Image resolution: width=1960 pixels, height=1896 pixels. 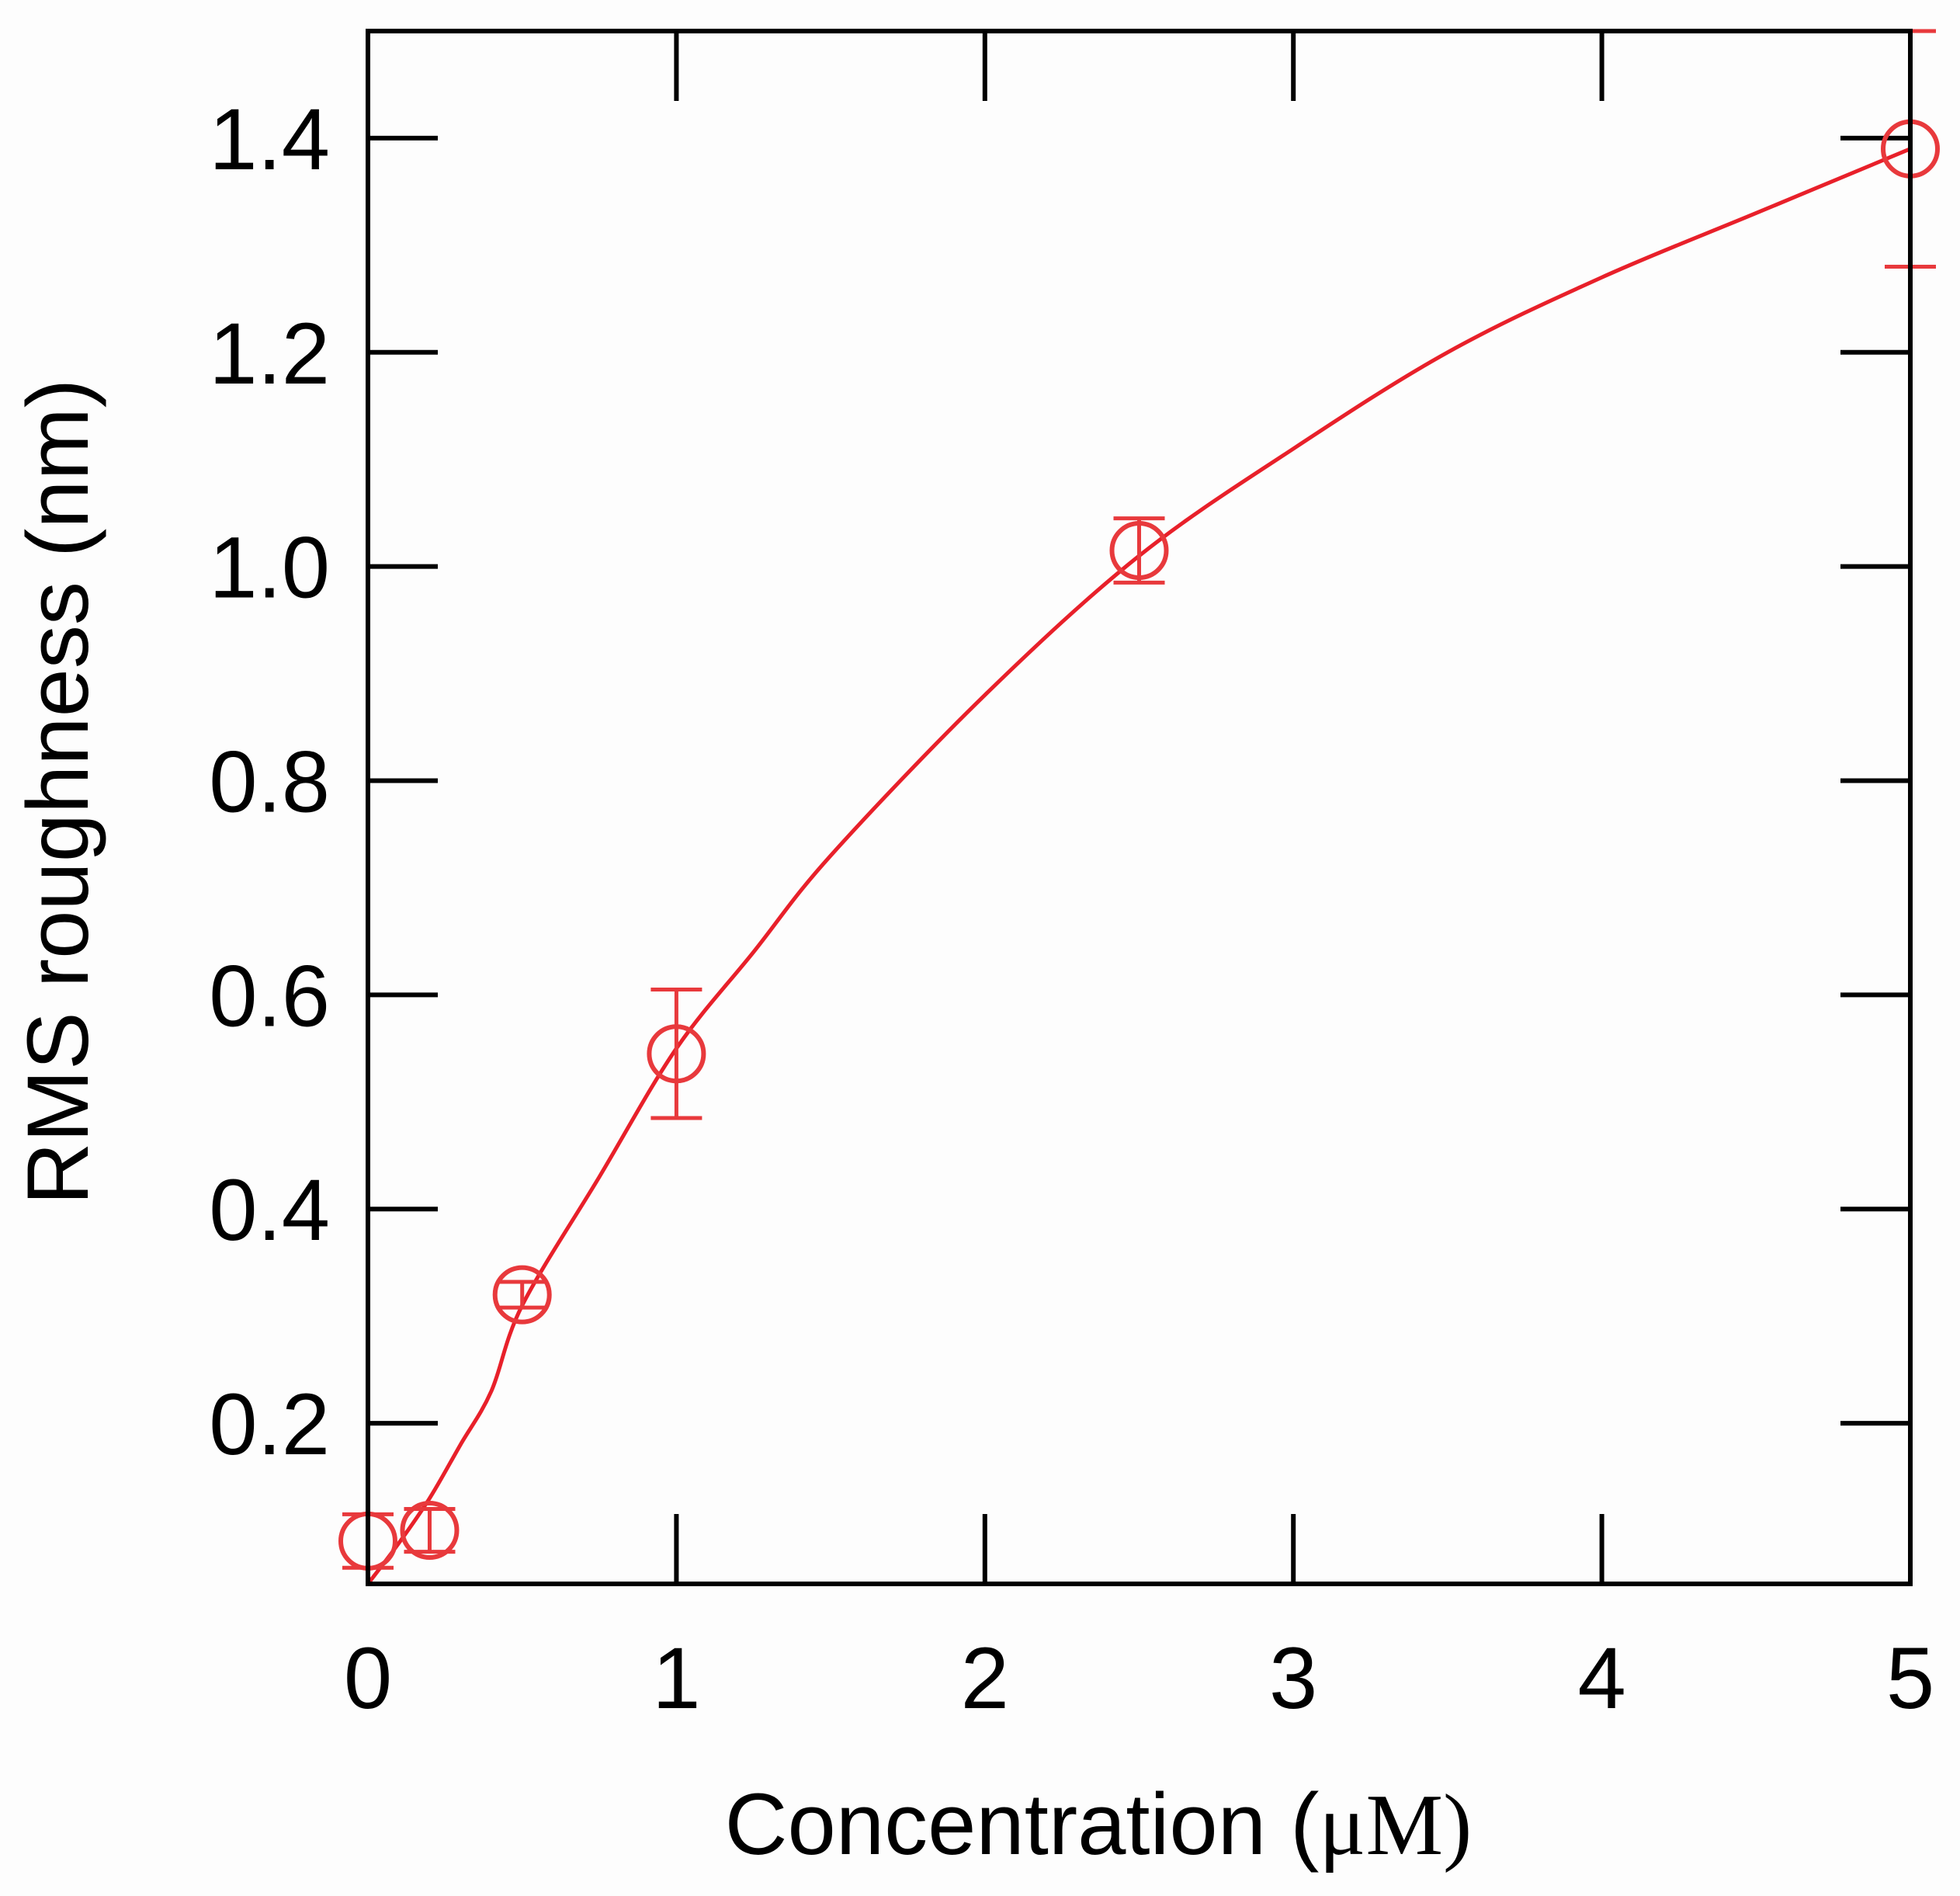 I want to click on y-tick-label: 1.0, so click(x=269, y=567).